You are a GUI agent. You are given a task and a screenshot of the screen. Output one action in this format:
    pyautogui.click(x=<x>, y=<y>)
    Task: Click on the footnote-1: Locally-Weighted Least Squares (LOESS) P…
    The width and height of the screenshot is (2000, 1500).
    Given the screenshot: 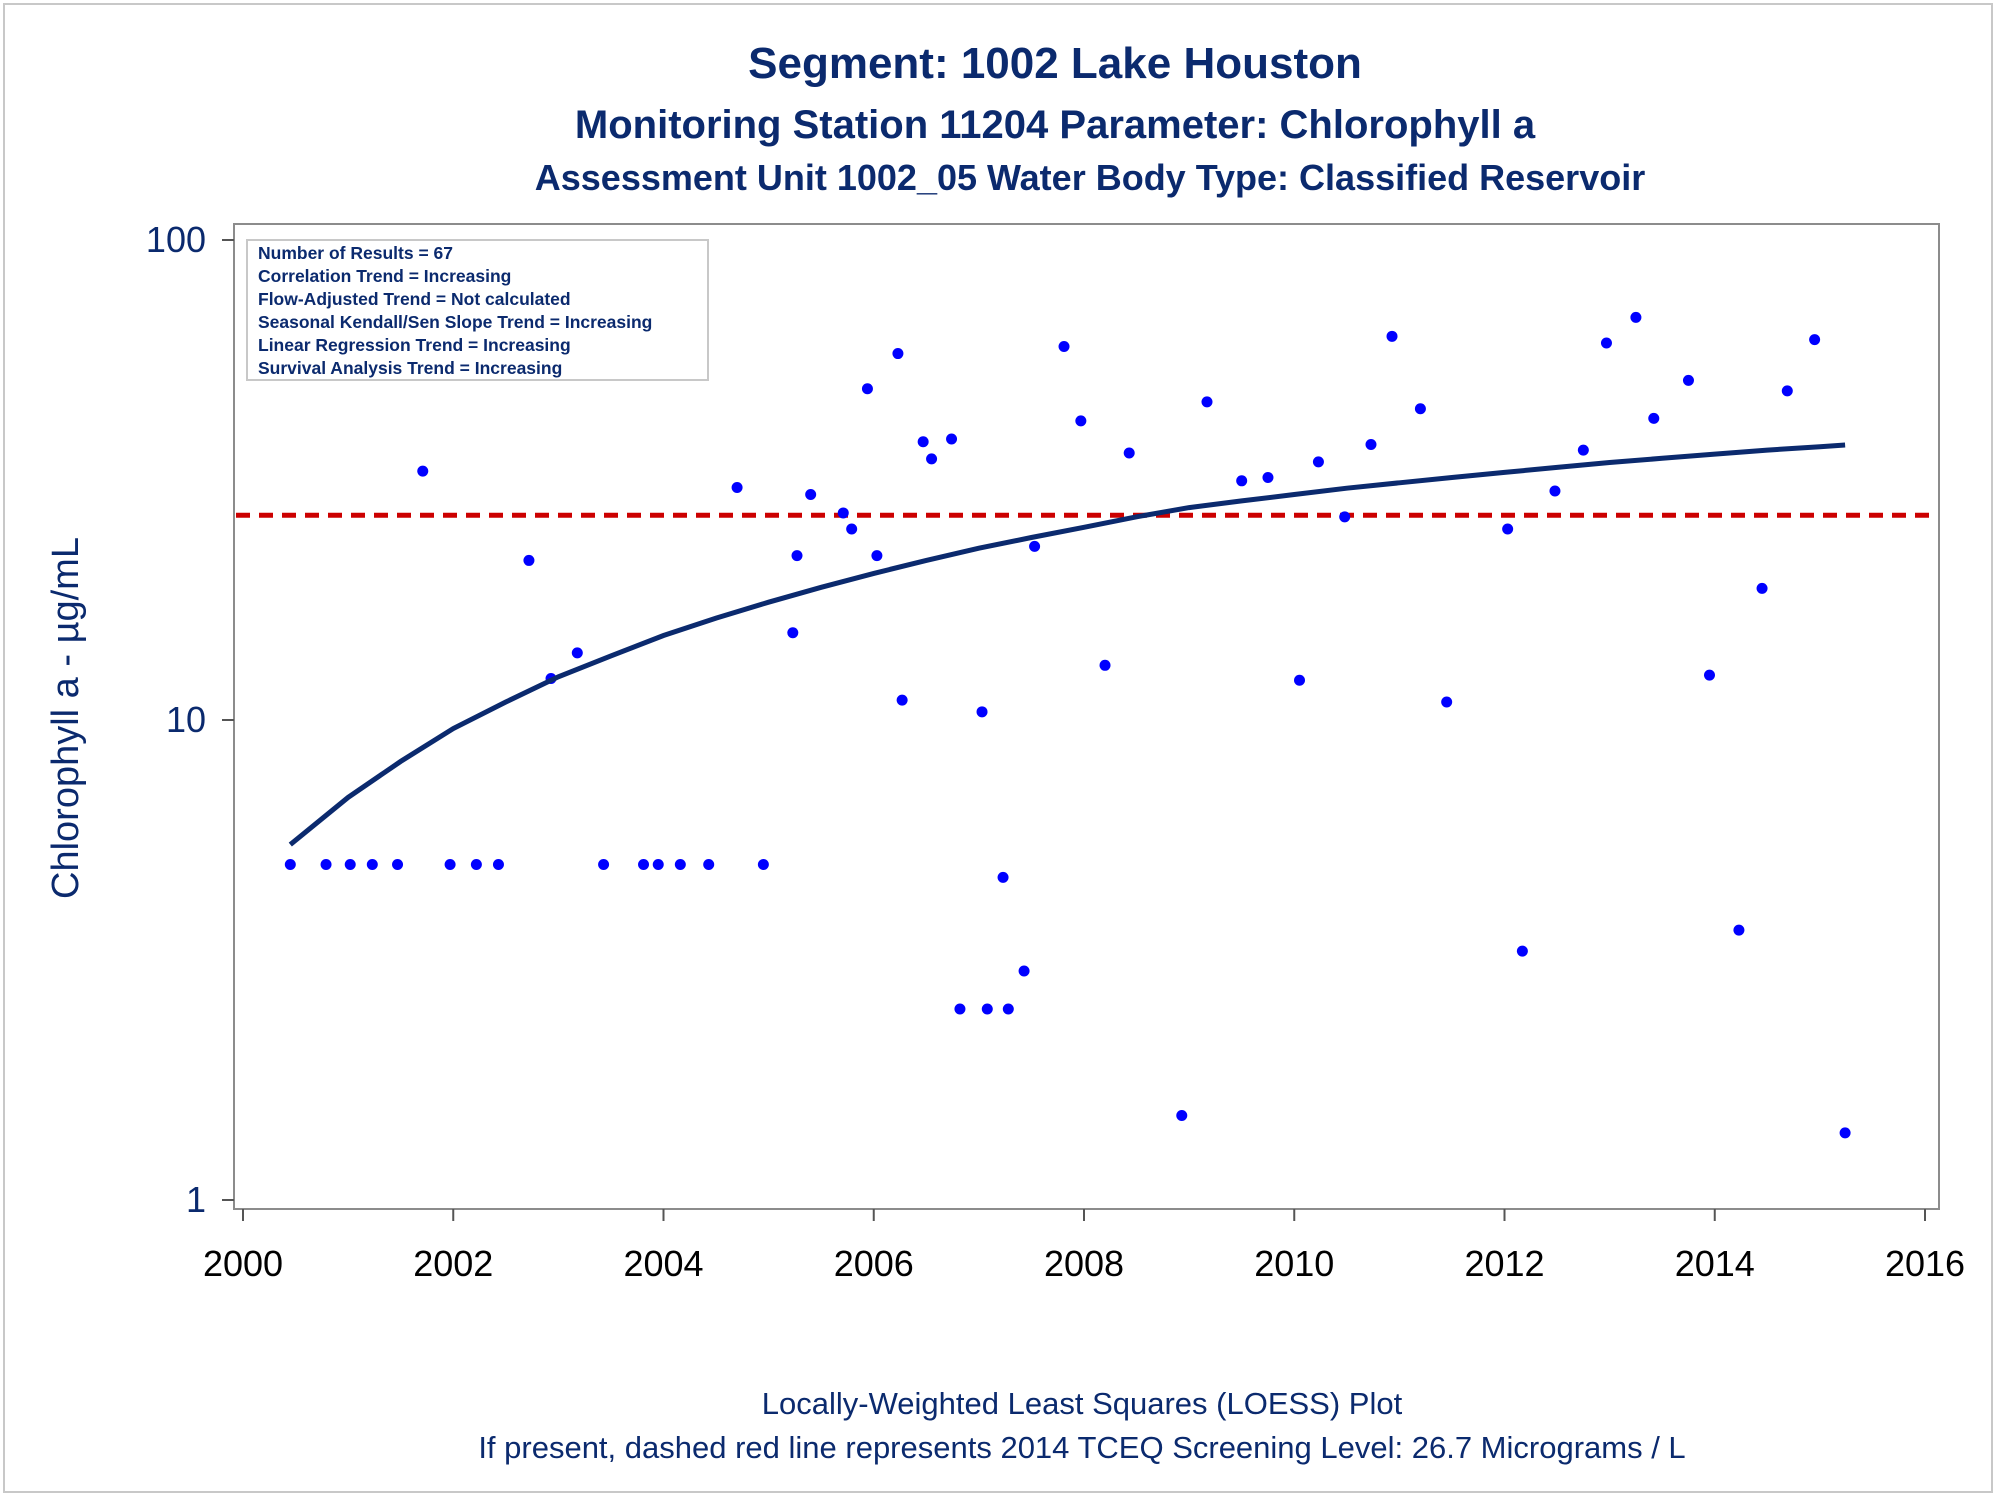 What is the action you would take?
    pyautogui.click(x=1082, y=1403)
    